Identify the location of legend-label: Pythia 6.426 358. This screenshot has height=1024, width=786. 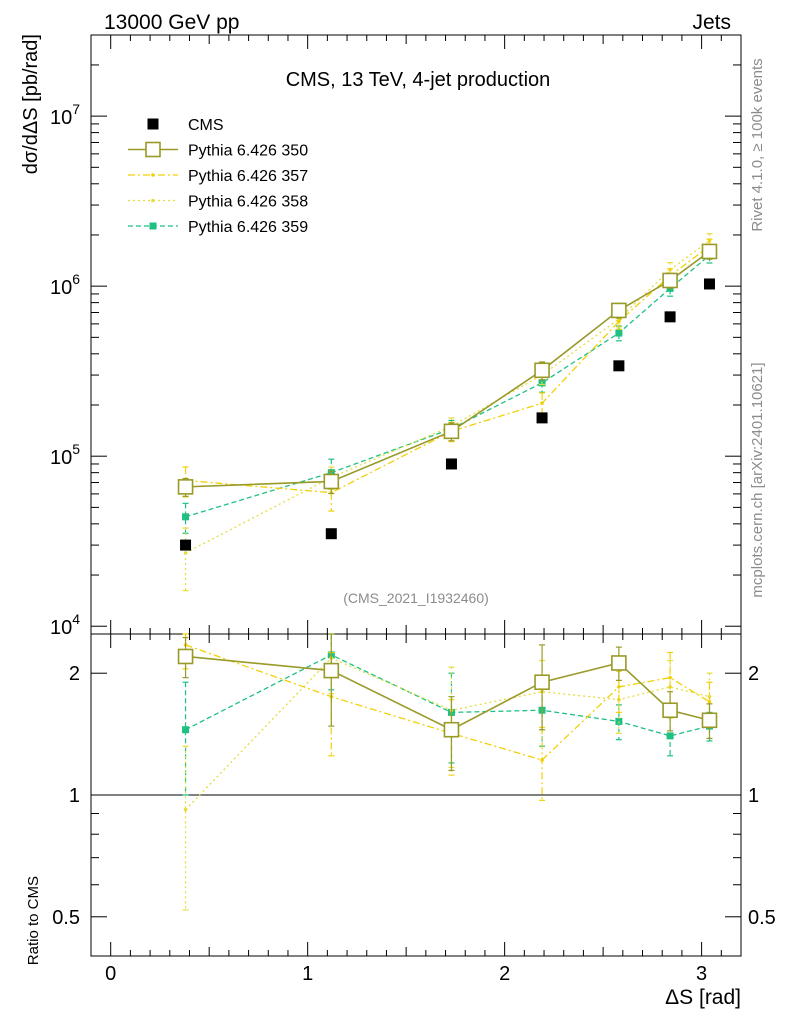
(248, 202).